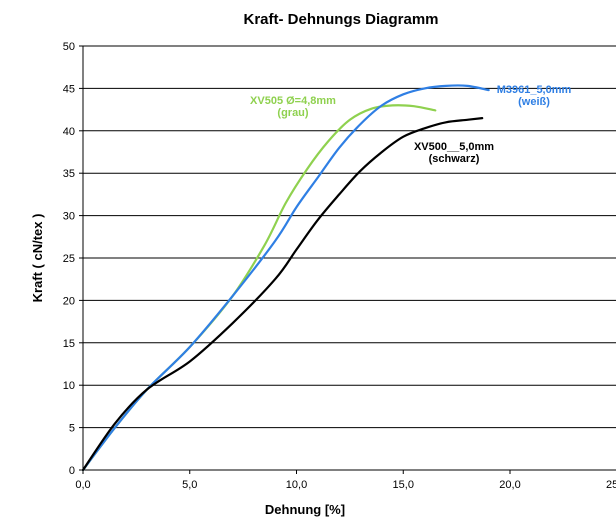  I want to click on x-tick-label: 15,0, so click(403, 485).